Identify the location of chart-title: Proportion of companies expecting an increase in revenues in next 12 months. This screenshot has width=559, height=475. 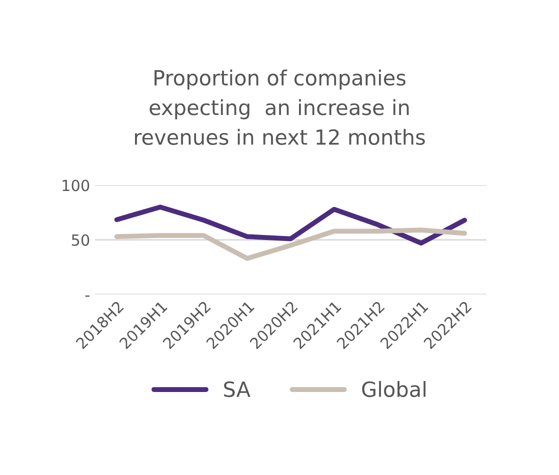
(280, 107).